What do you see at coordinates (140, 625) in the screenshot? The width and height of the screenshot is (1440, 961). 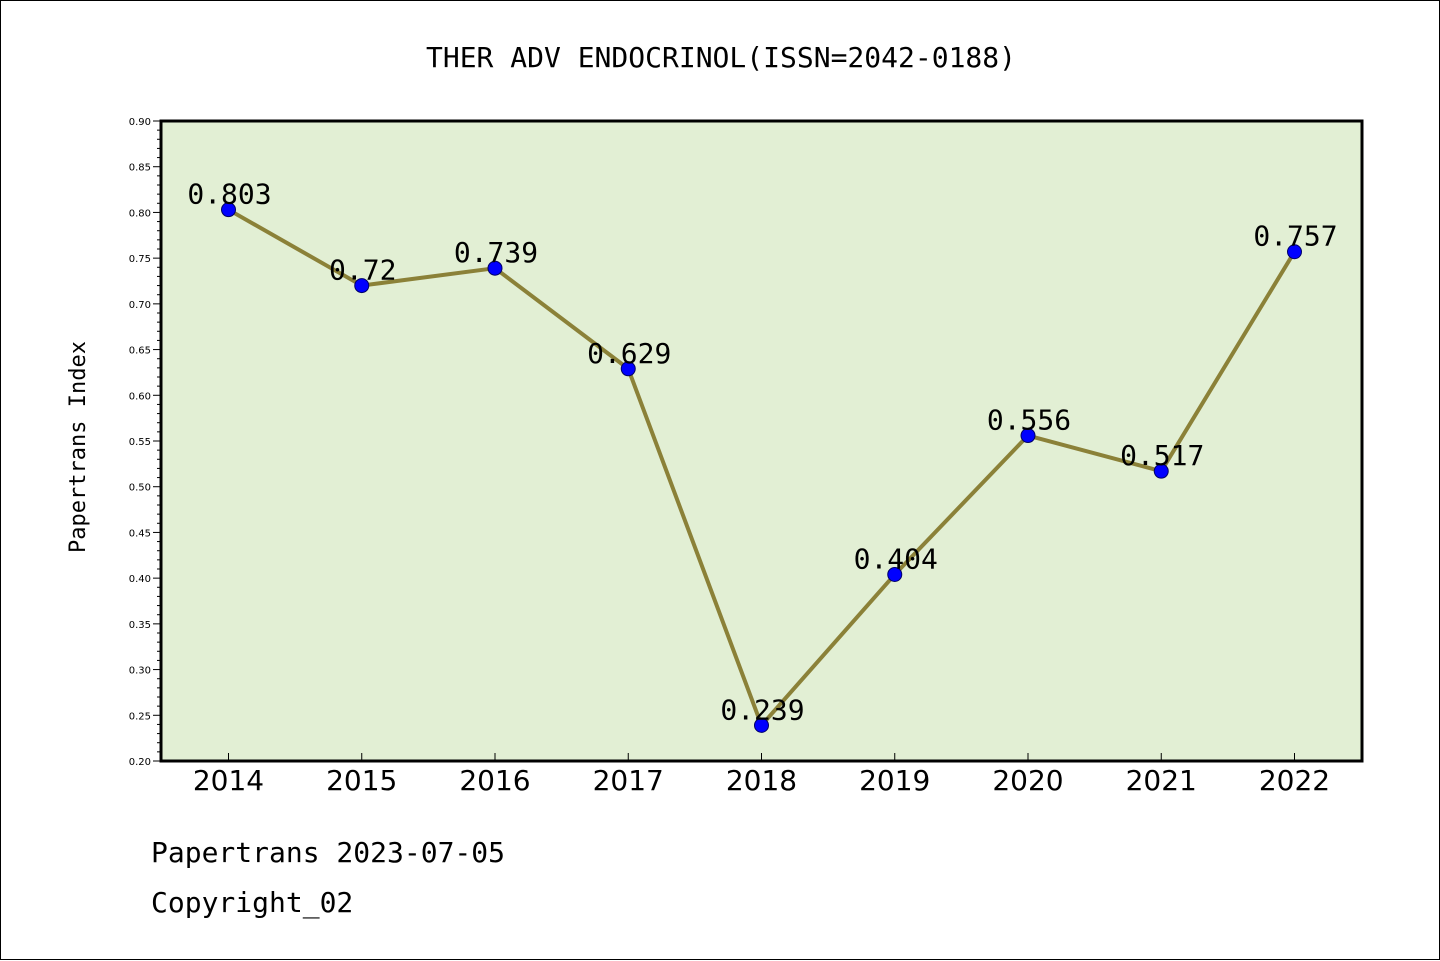 I see `y-tick-label: 0.35` at bounding box center [140, 625].